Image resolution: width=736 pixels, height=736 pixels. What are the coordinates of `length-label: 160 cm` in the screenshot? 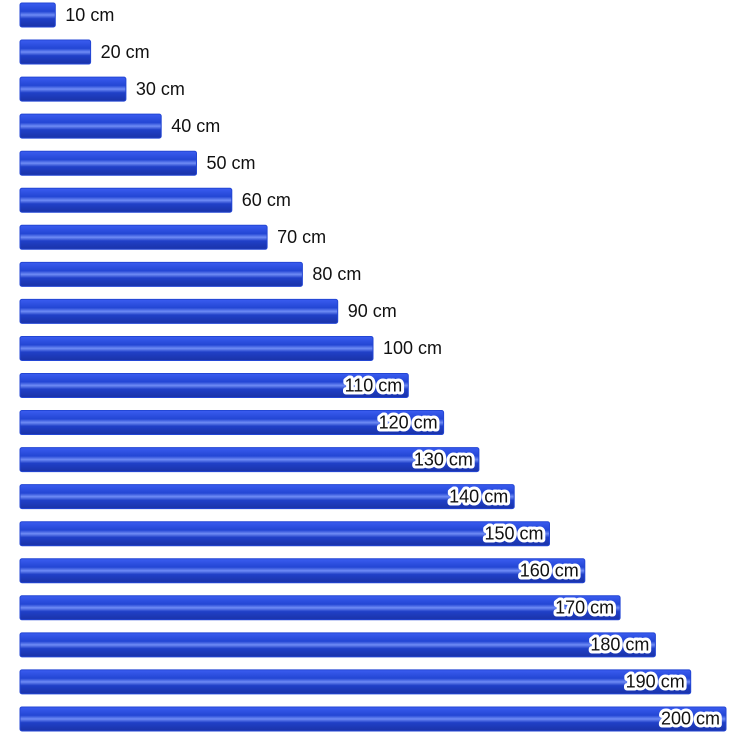 It's located at (549, 571).